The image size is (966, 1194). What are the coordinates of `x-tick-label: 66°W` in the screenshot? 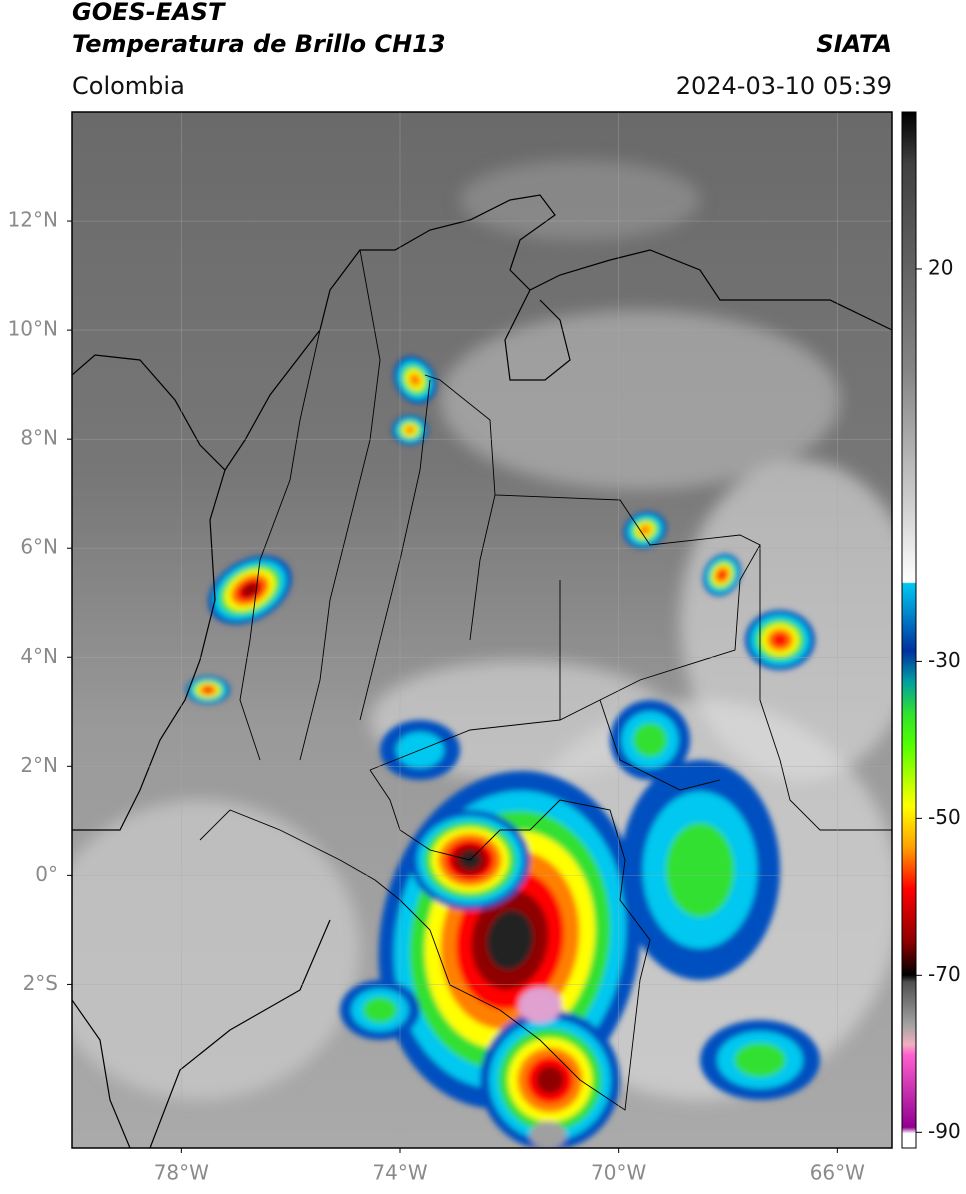 It's located at (837, 1173).